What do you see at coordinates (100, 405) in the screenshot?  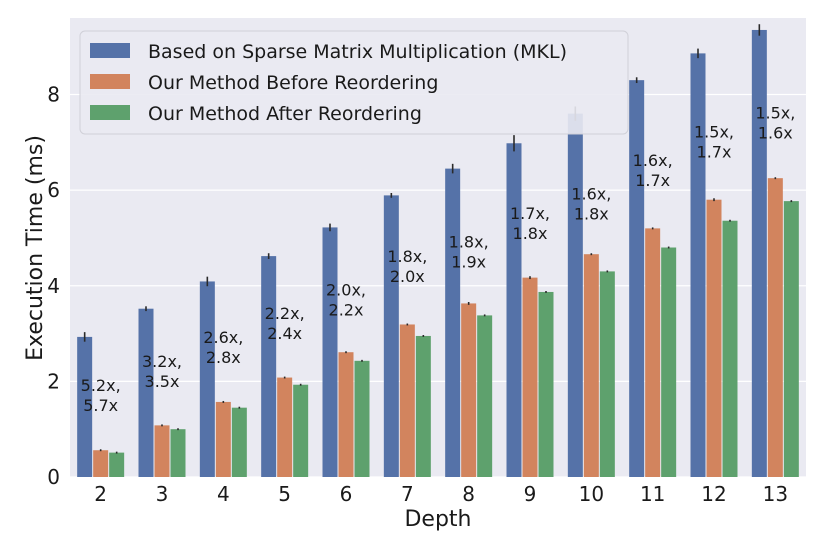 I see `speedup-label: 5.7x` at bounding box center [100, 405].